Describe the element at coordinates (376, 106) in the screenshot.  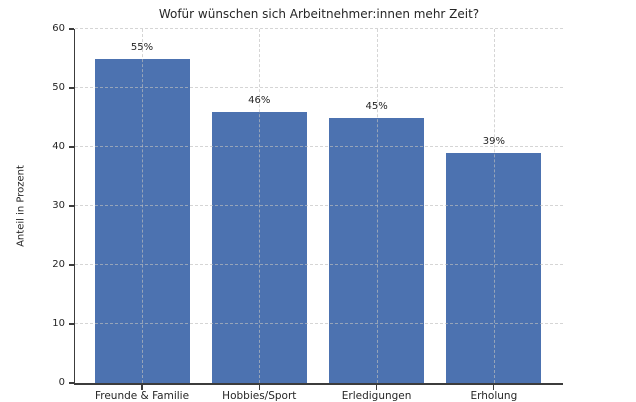
I see `bar-value-label: 45%` at that location.